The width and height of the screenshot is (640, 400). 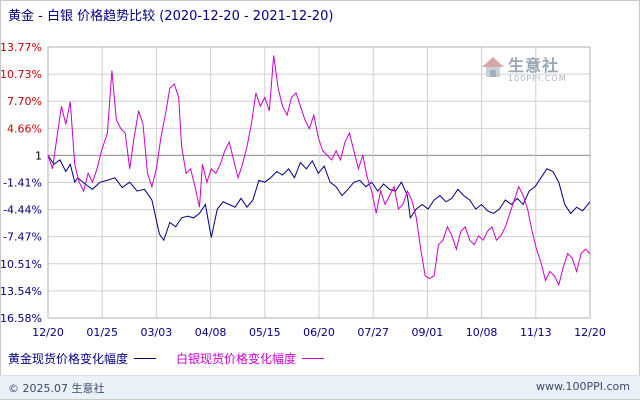 What do you see at coordinates (21, 291) in the screenshot?
I see `y-tick-label: -13.54%` at bounding box center [21, 291].